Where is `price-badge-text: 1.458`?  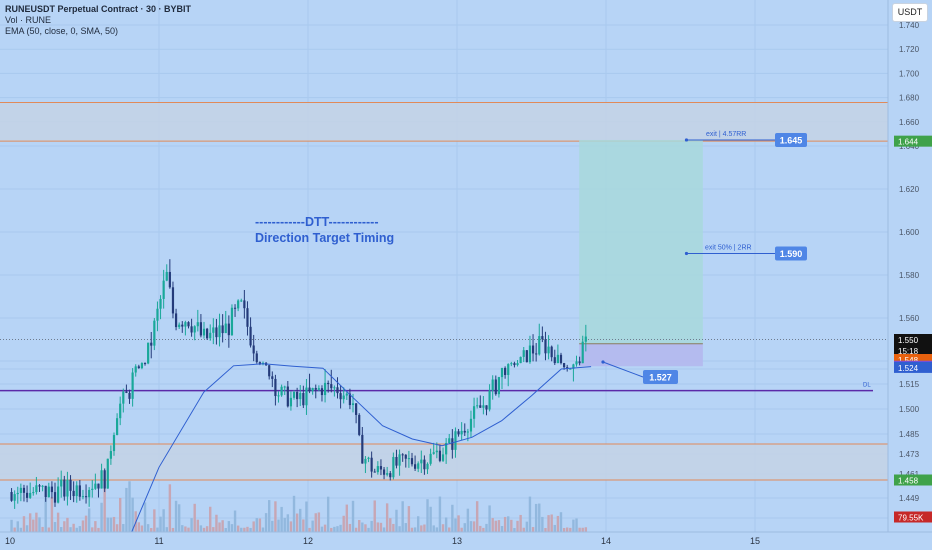
price-badge-text: 1.458 is located at coordinates (908, 481).